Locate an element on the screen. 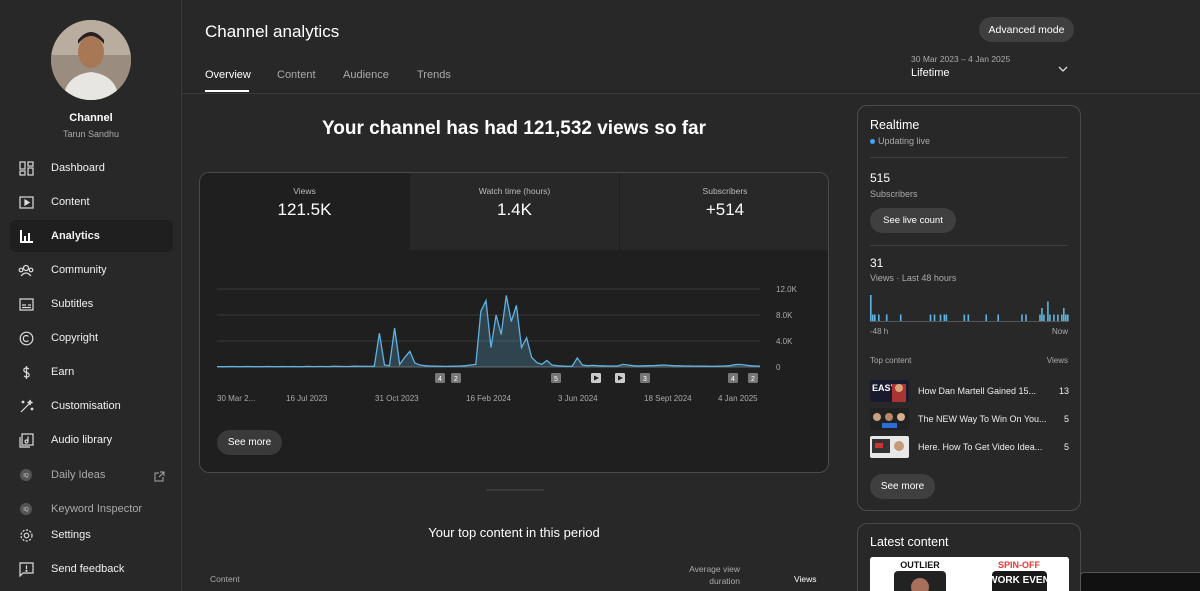  column-header-content: Content is located at coordinates (225, 579).